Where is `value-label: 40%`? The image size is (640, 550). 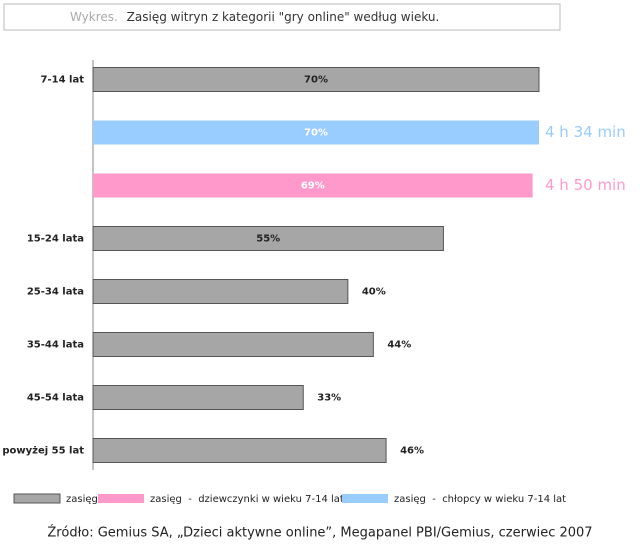 value-label: 40% is located at coordinates (374, 292).